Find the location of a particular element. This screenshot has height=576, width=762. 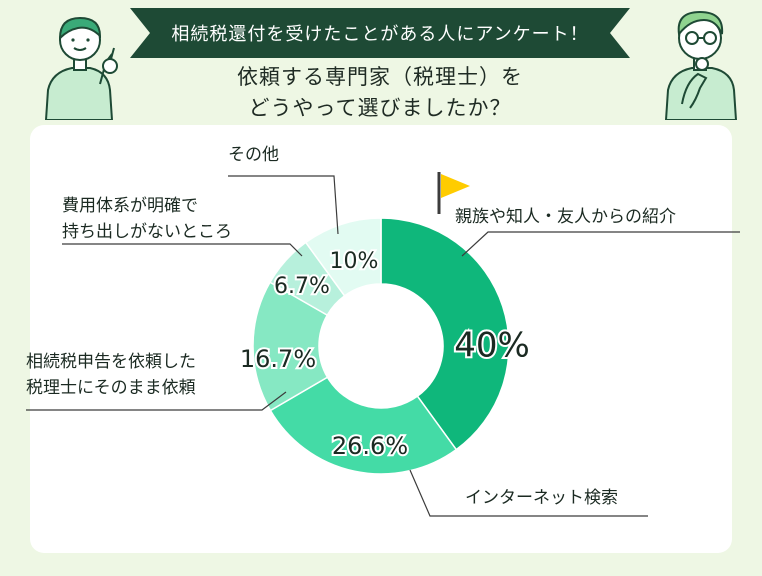

category-label-line: 親族や知人・友人からの紹介 is located at coordinates (565, 217).